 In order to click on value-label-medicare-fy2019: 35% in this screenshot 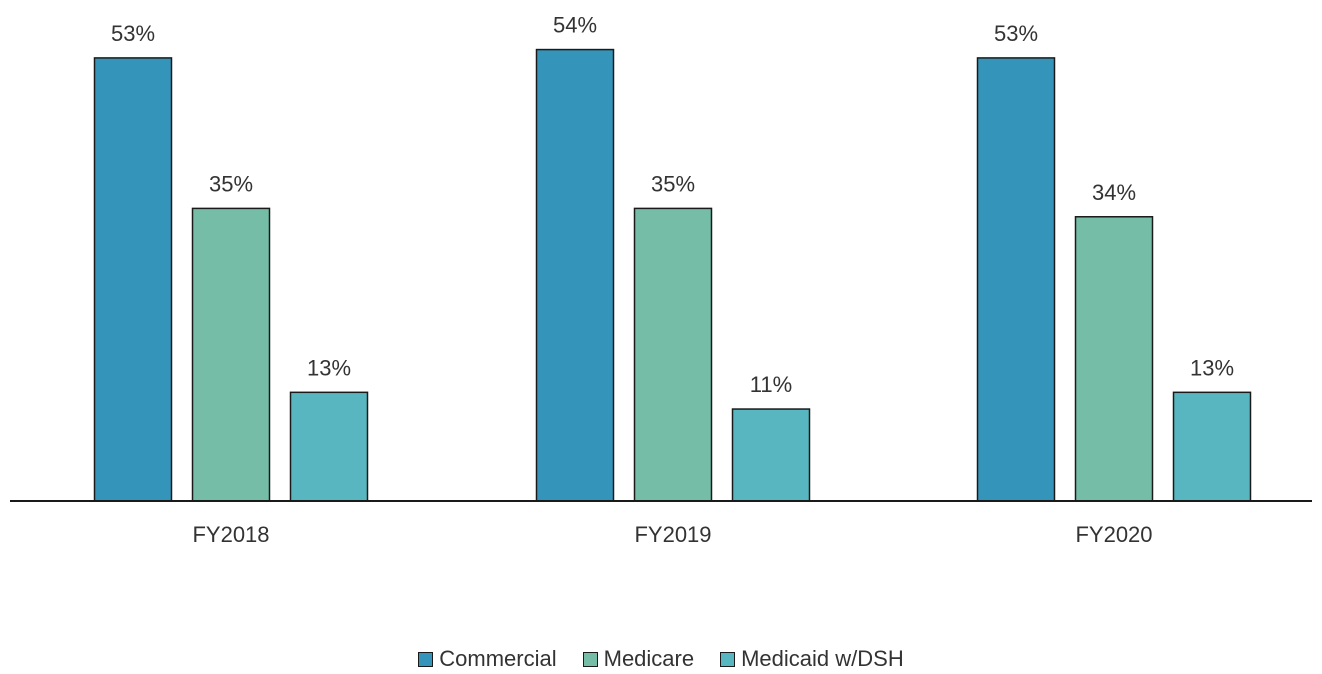, I will do `click(673, 183)`.